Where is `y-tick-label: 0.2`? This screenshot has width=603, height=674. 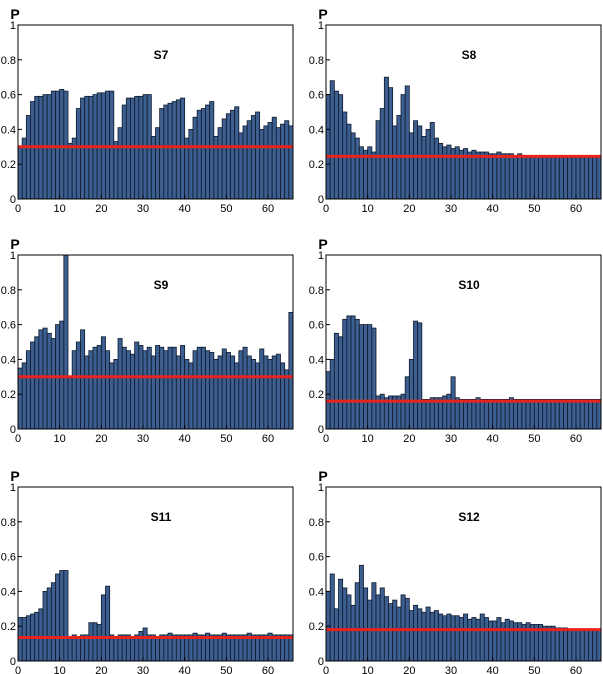
y-tick-label: 0.2 is located at coordinates (316, 627).